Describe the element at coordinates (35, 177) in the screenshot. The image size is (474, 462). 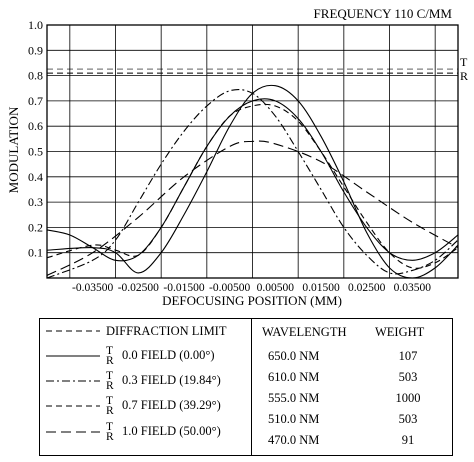
I see `y-tick-label: 0.4` at that location.